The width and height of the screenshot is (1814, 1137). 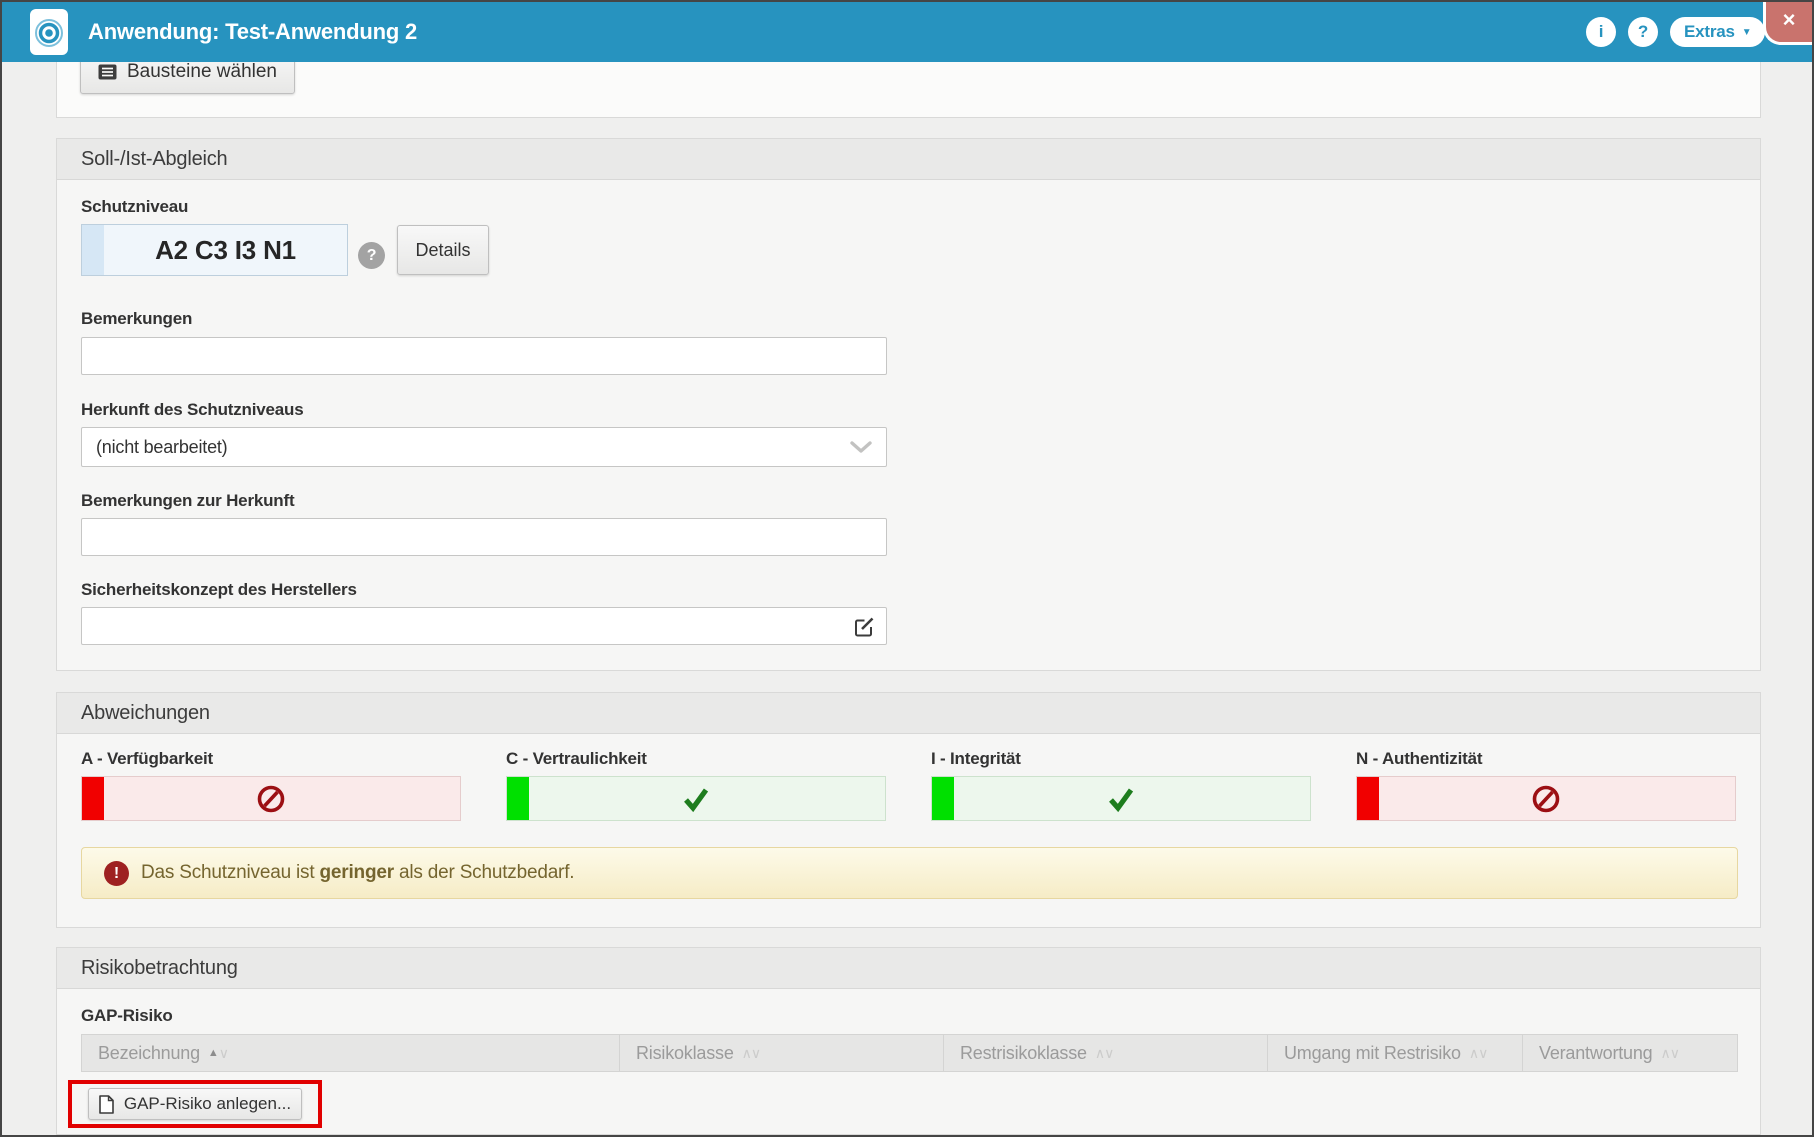 What do you see at coordinates (484, 356) in the screenshot?
I see `bemerkungen-input` at bounding box center [484, 356].